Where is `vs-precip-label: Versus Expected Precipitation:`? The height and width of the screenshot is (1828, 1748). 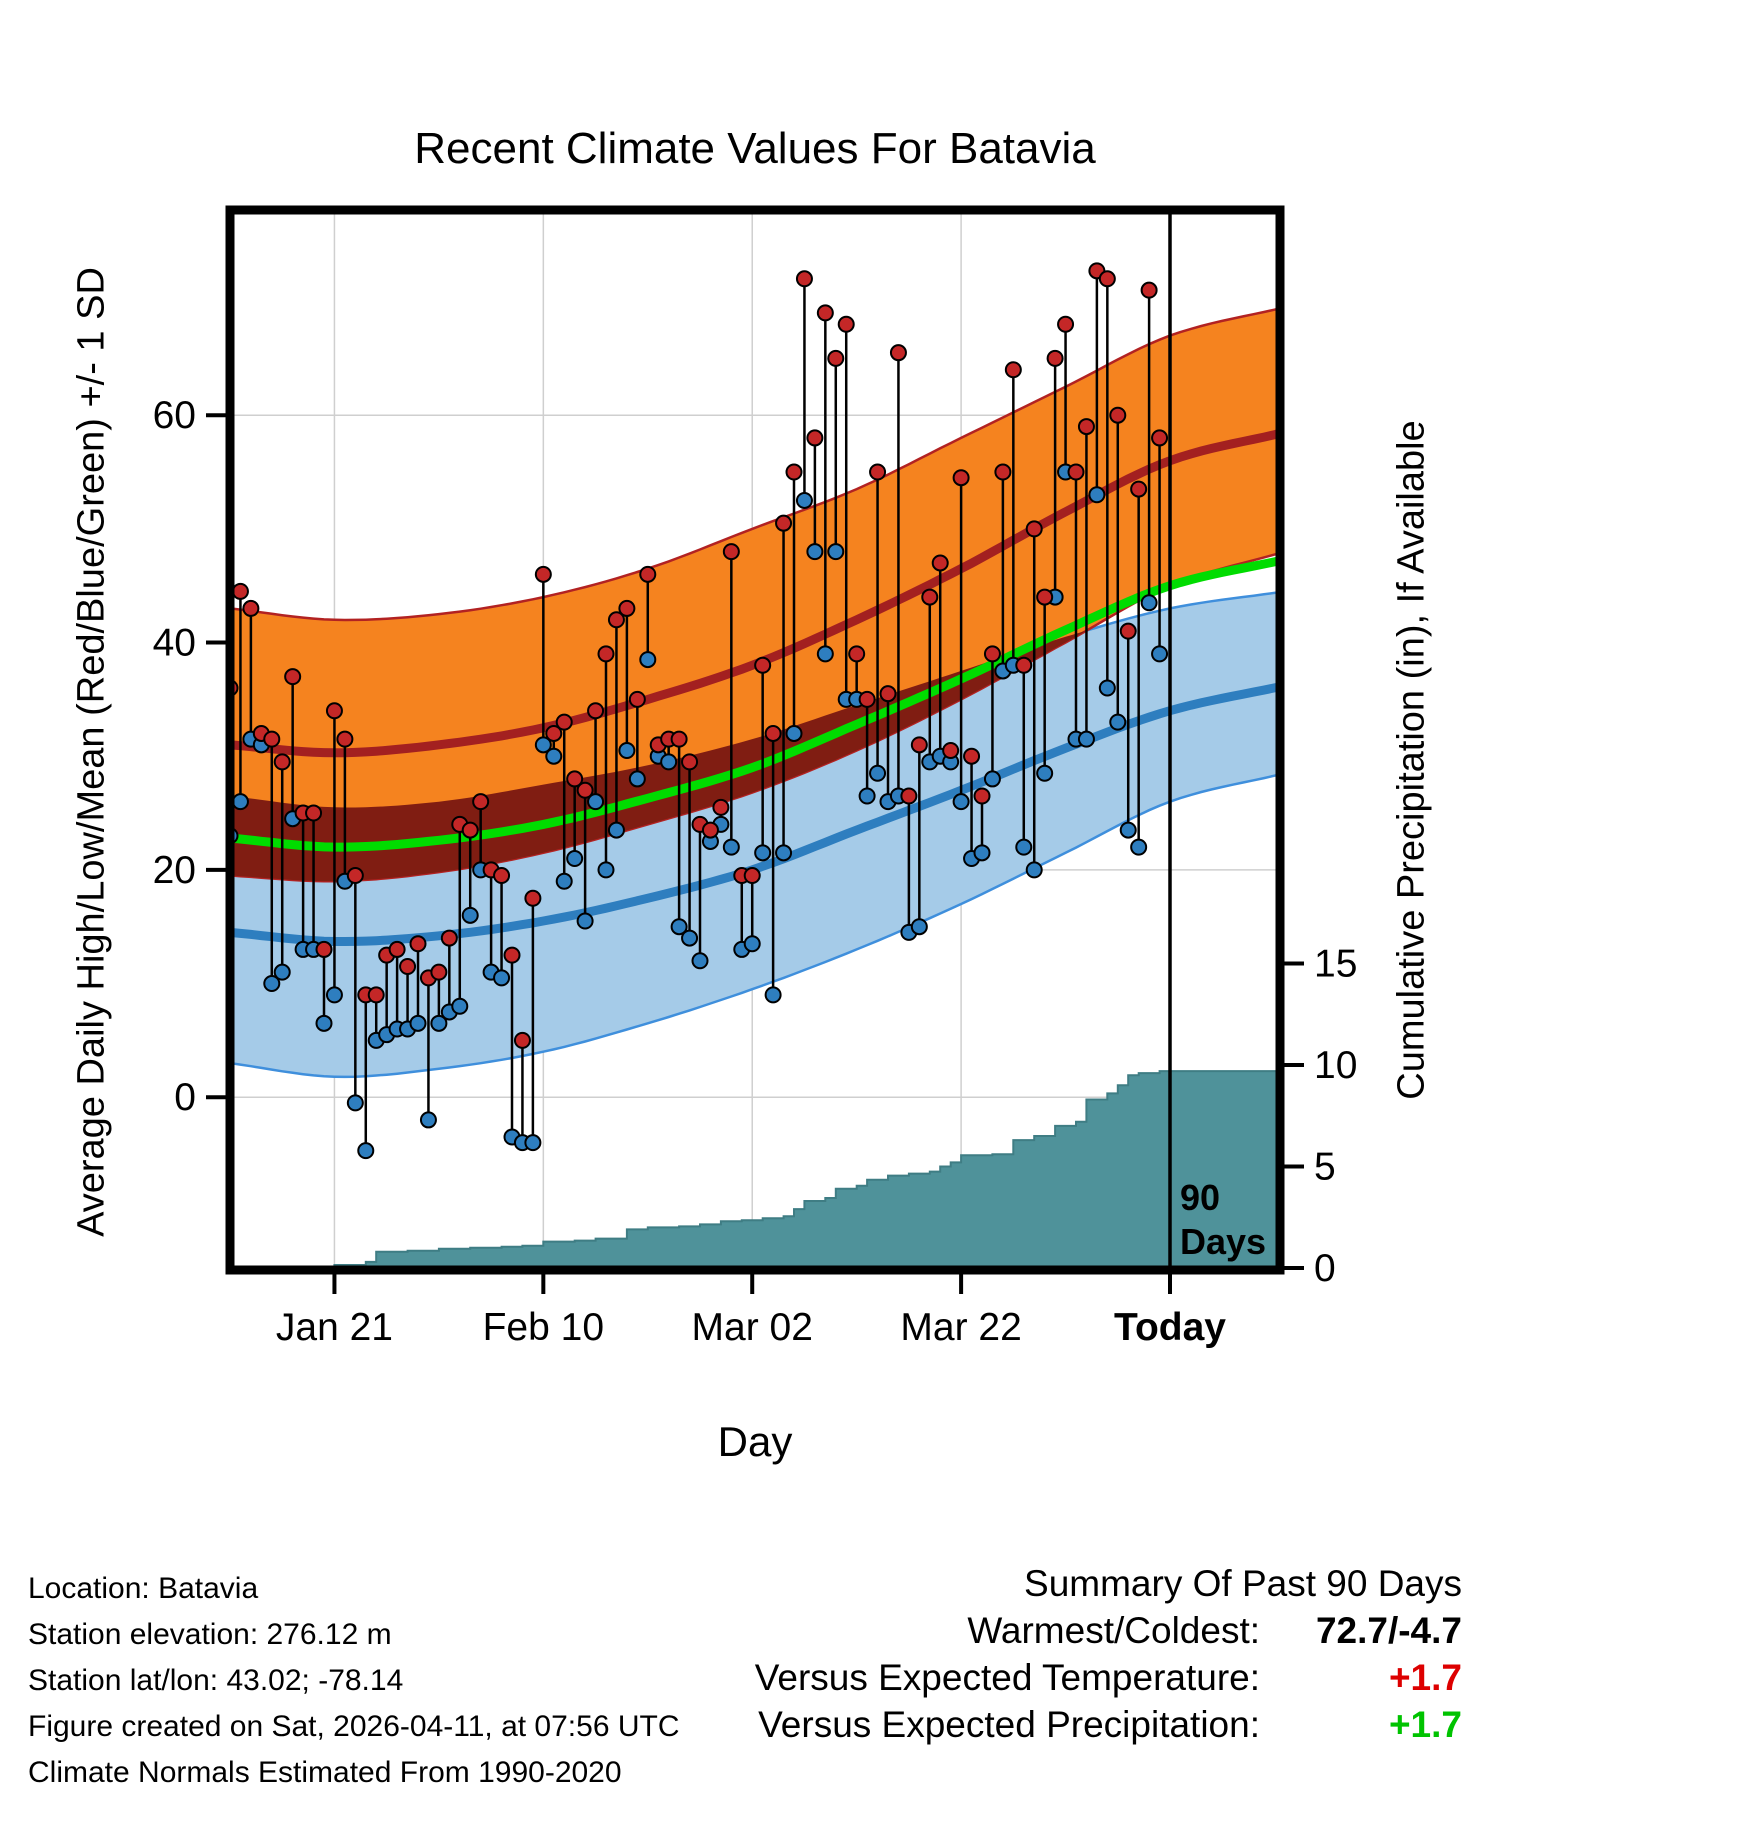 vs-precip-label: Versus Expected Precipitation: is located at coordinates (1009, 1724).